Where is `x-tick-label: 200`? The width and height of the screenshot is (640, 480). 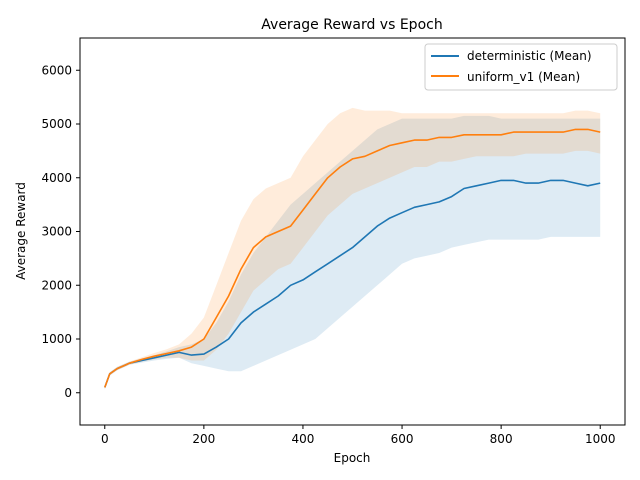 x-tick-label: 200 is located at coordinates (203, 439).